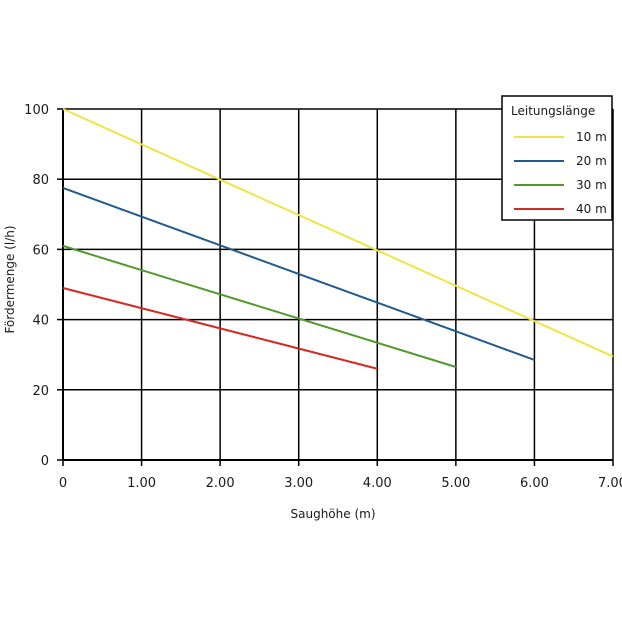 This screenshot has width=622, height=622. I want to click on x-tick-label: 5.00, so click(455, 483).